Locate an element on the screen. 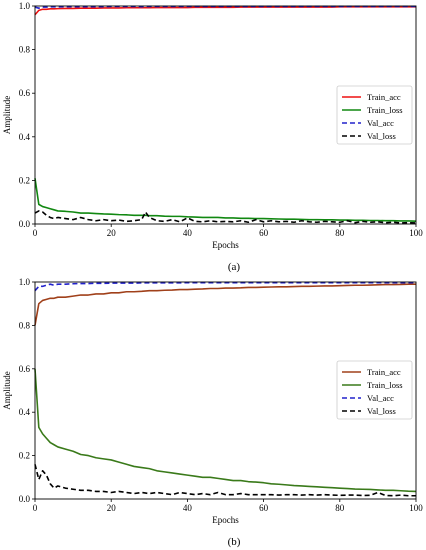 Image resolution: width=426 pixels, height=550 pixels. caption-a: (a) is located at coordinates (234, 267).